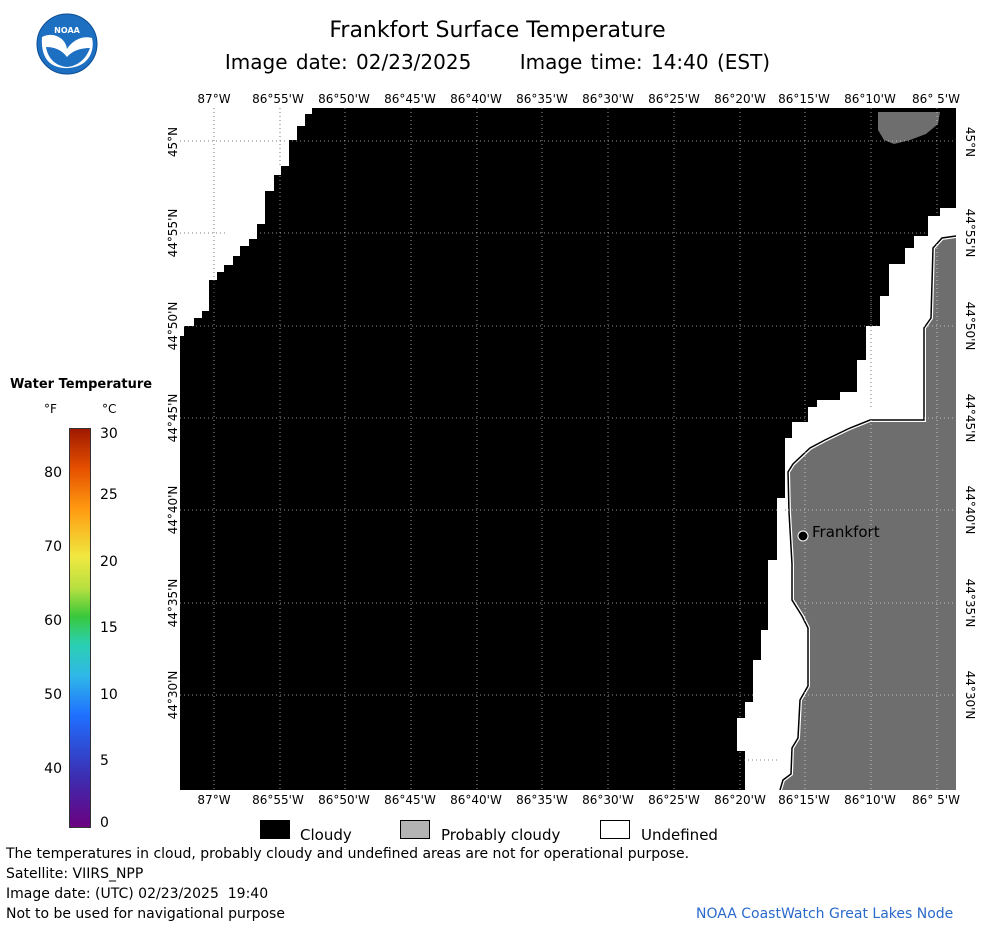  Describe the element at coordinates (344, 99) in the screenshot. I see `lon-label-top: 86°50'W` at that location.